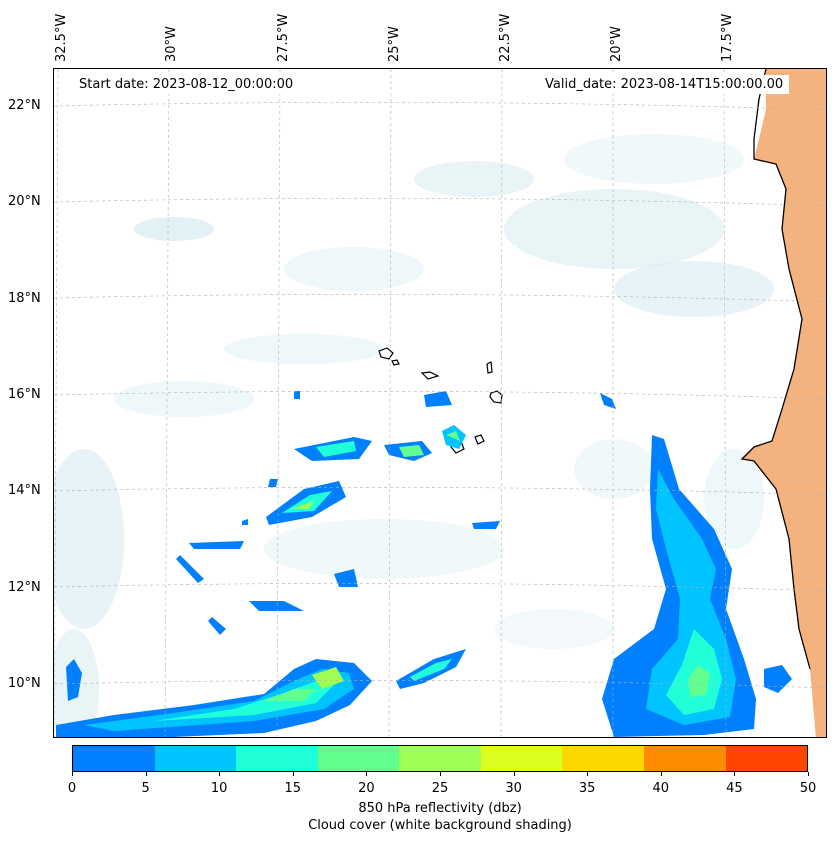  What do you see at coordinates (24, 587) in the screenshot?
I see `lat-label-12n: 12°N` at bounding box center [24, 587].